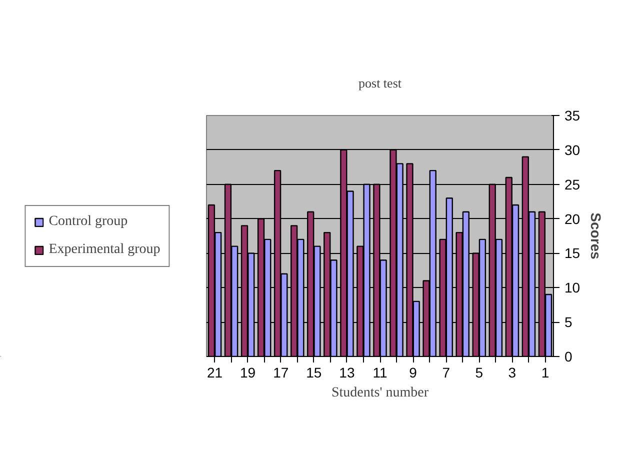  I want to click on y-tick-label: 10, so click(572, 288).